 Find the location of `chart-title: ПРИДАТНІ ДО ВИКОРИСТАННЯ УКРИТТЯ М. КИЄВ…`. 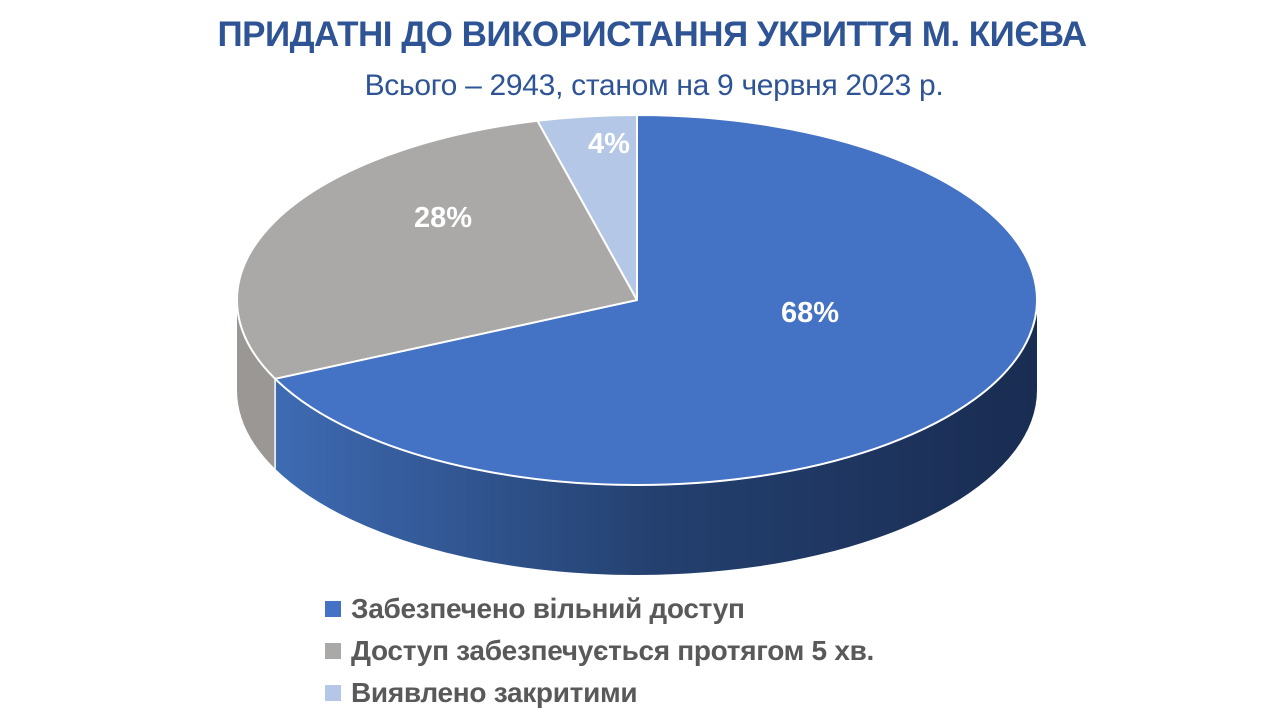

chart-title: ПРИДАТНІ ДО ВИКОРИСТАННЯ УКРИТТЯ М. КИЄВ… is located at coordinates (652, 34).